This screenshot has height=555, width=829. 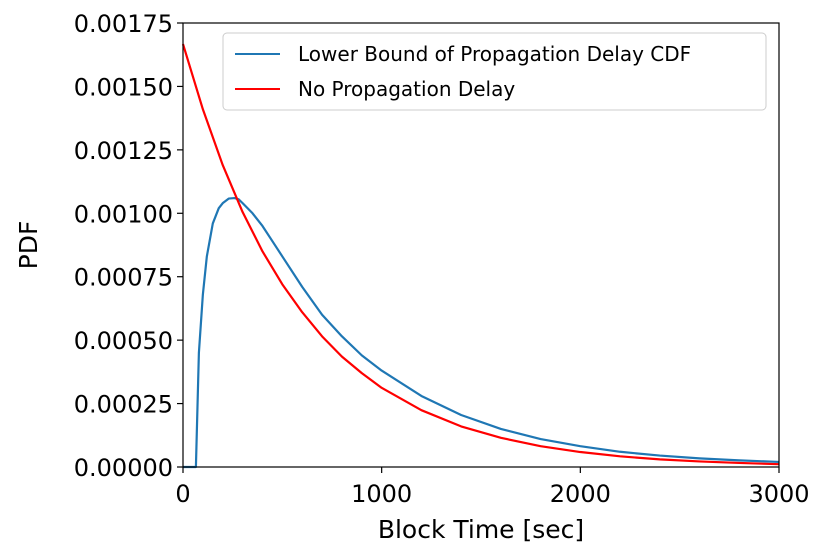 I want to click on x-tick-label: 2000, so click(x=580, y=494).